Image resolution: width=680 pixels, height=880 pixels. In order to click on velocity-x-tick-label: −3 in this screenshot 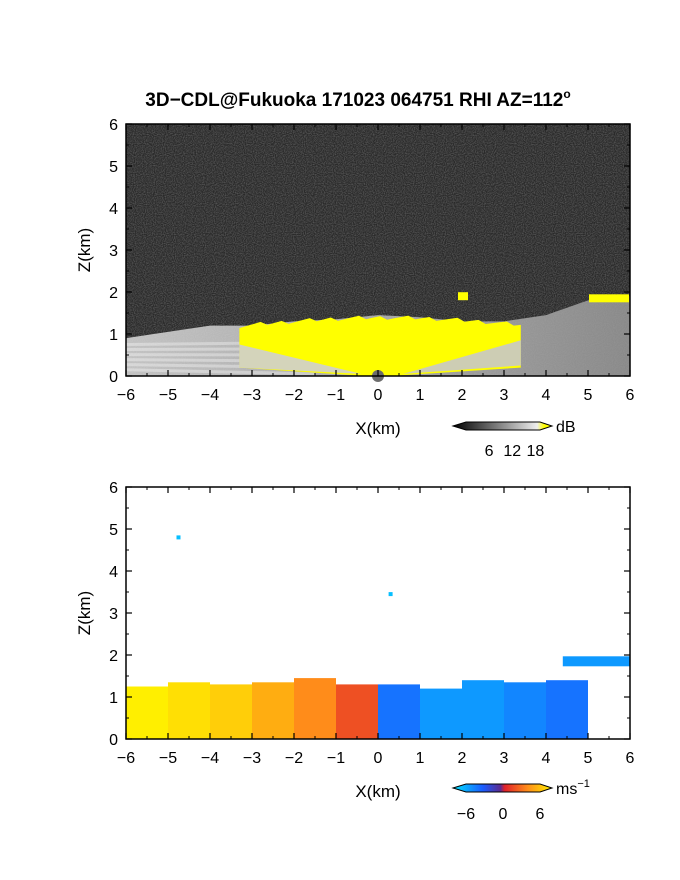, I will do `click(252, 758)`.